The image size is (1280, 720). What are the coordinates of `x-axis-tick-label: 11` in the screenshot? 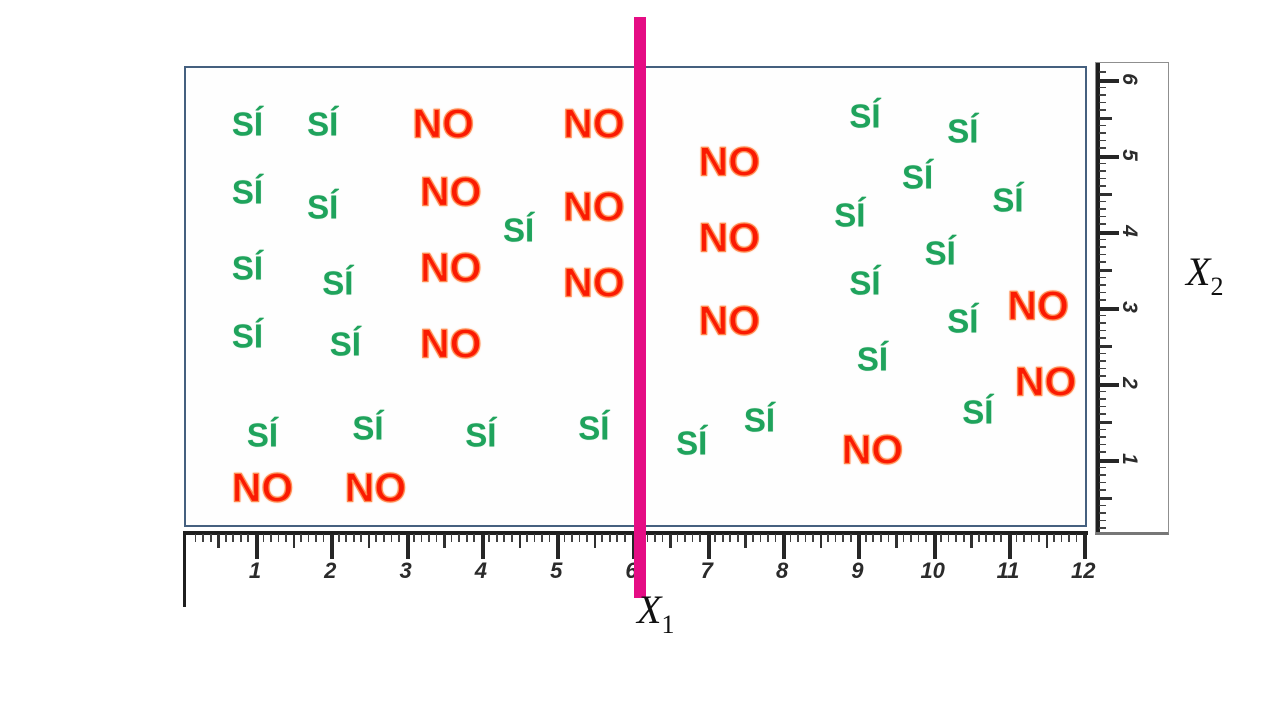 It's located at (1008, 570).